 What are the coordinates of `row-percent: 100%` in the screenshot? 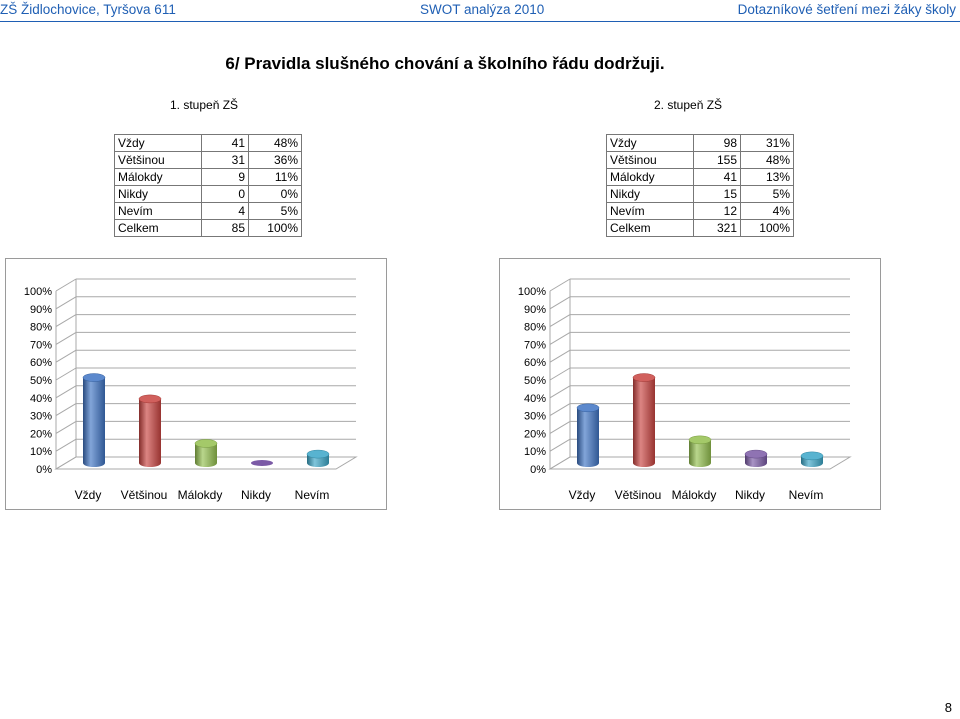 It's located at (767, 228).